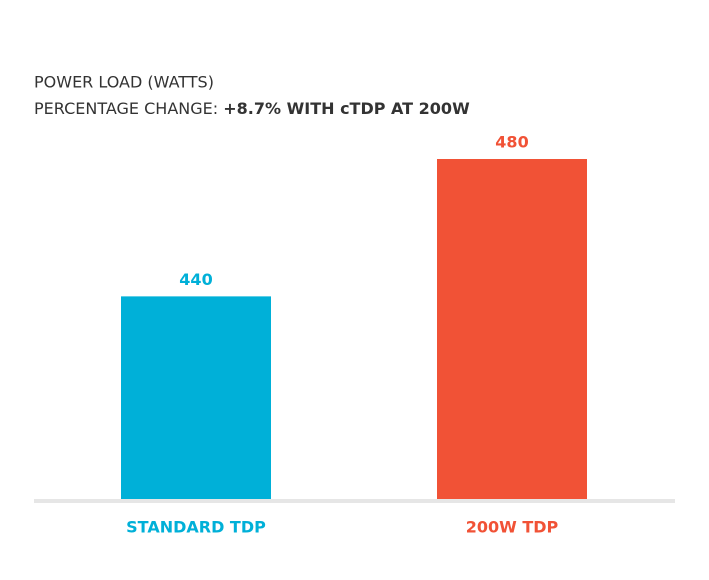  What do you see at coordinates (124, 82) in the screenshot?
I see `chart-title: POWER LOAD (WATTS)` at bounding box center [124, 82].